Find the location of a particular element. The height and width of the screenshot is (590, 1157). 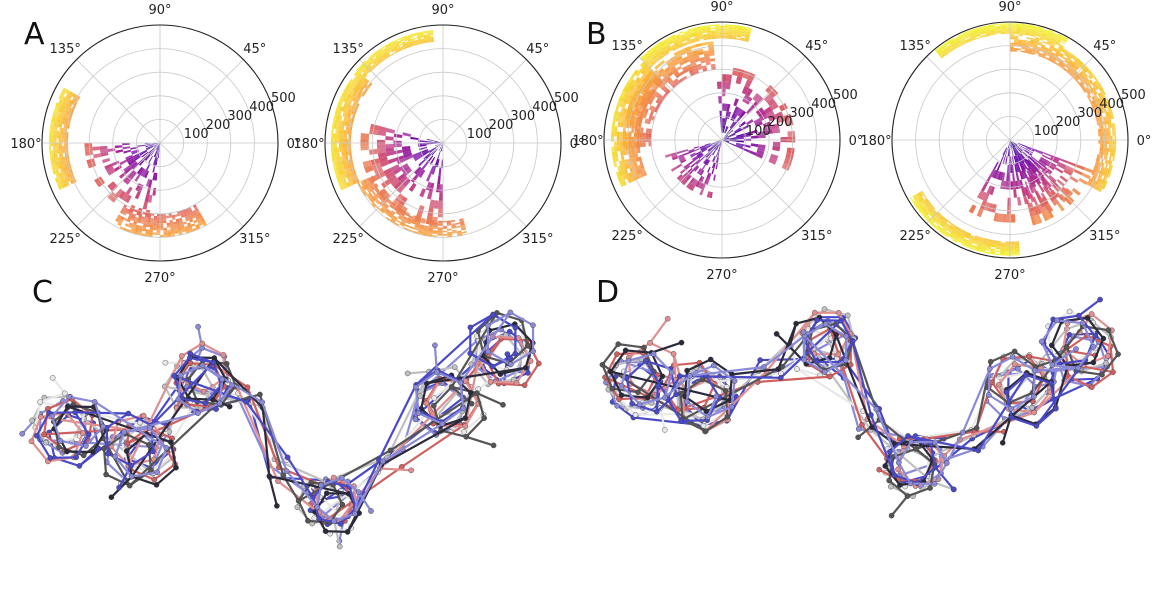

bond is located at coordinates (670, 386).